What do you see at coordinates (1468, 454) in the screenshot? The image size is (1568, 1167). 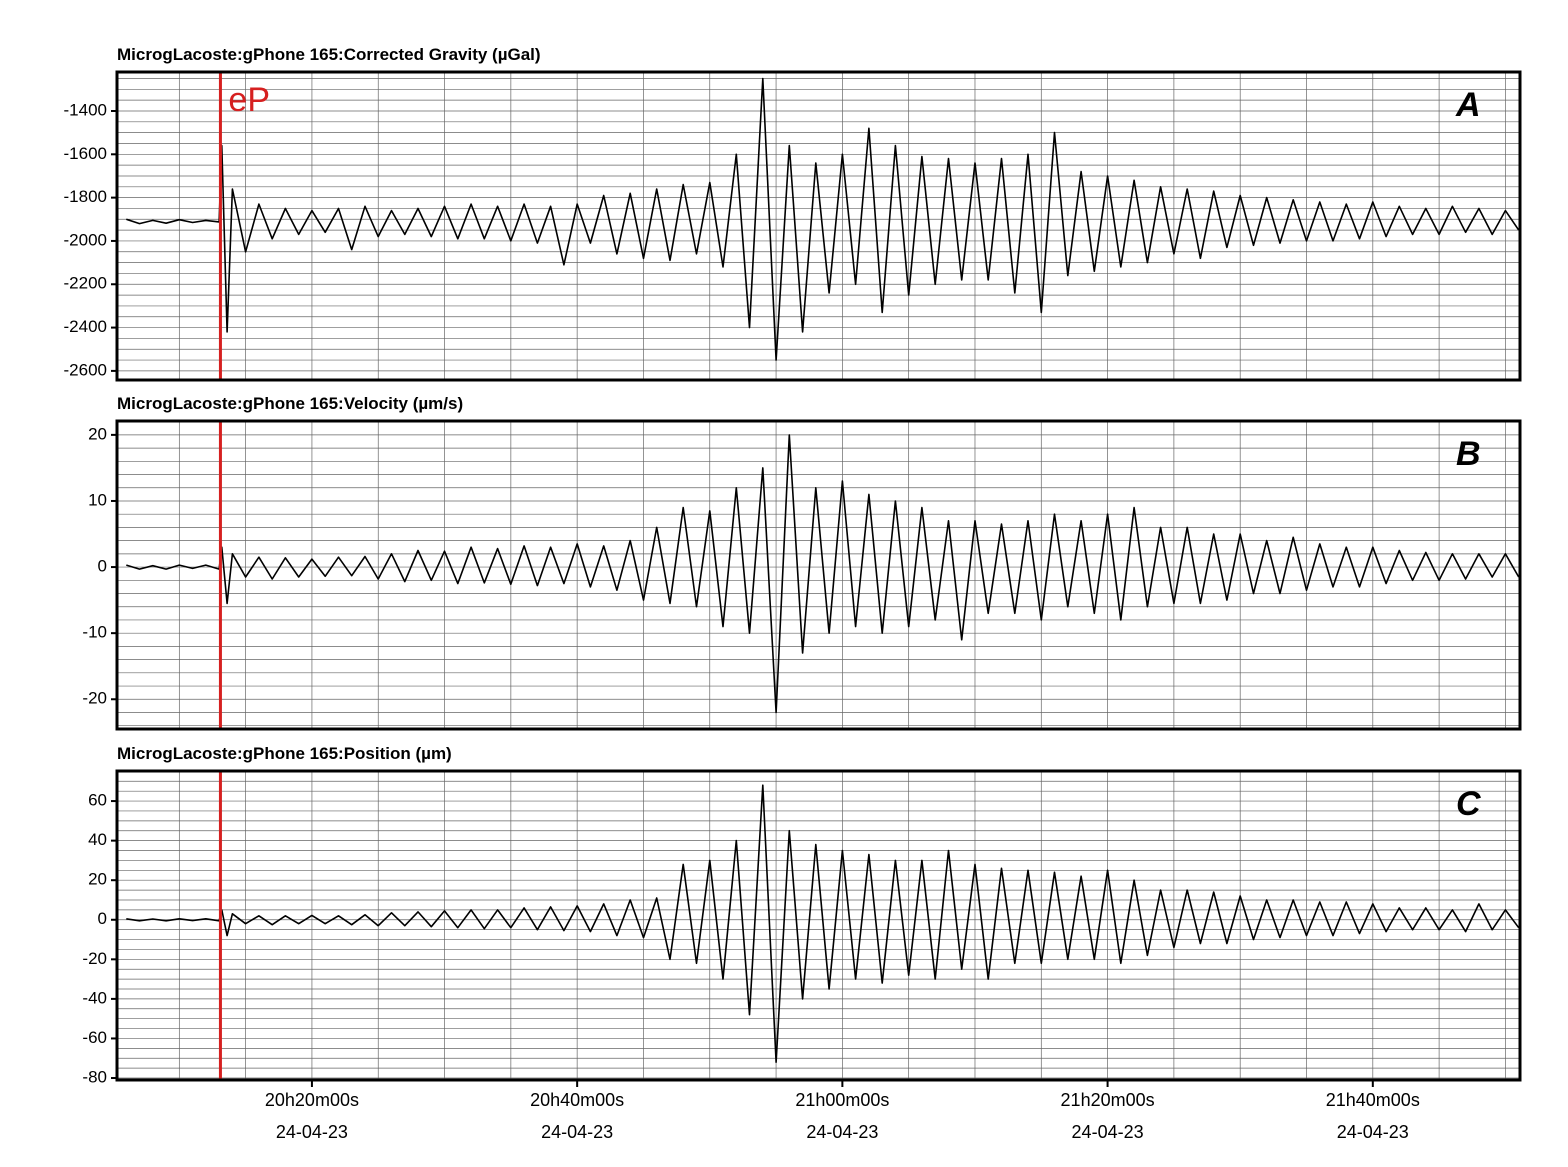 I see `panel-label: B` at bounding box center [1468, 454].